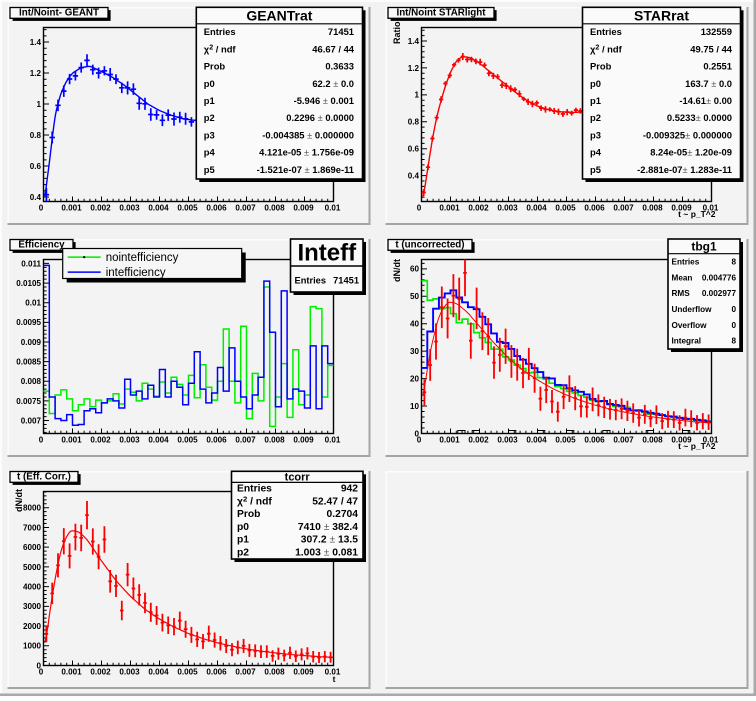 This screenshot has width=756, height=701. I want to click on svg-text: 0.6, so click(414, 149).